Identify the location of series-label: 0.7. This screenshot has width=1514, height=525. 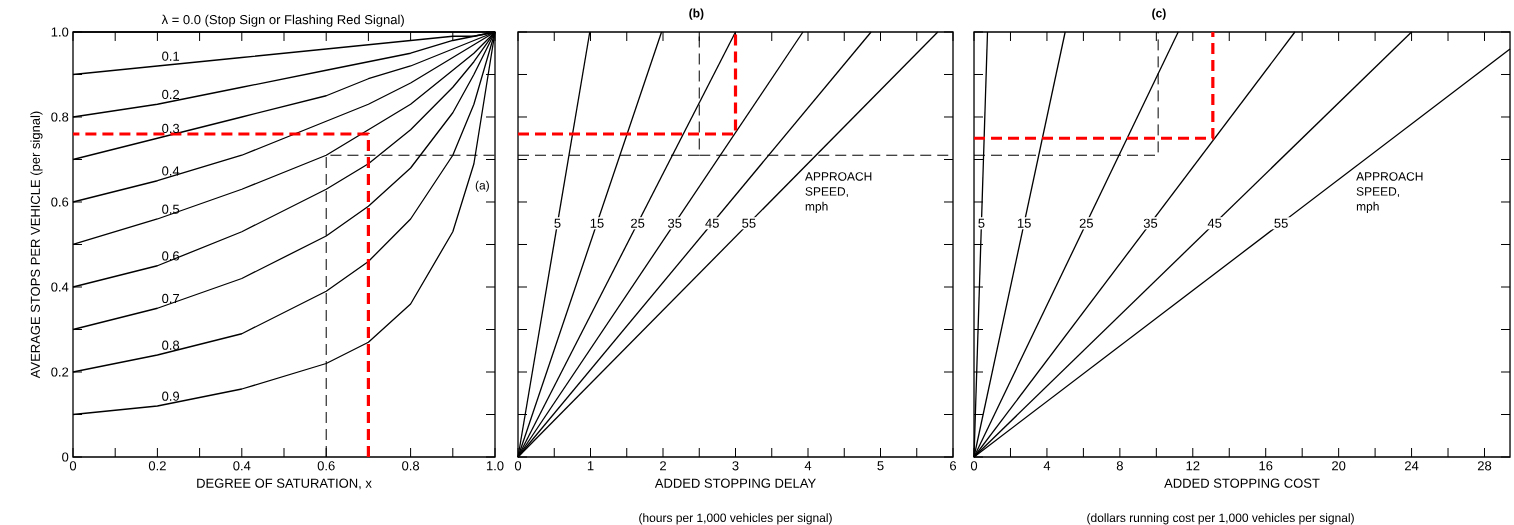
(171, 298).